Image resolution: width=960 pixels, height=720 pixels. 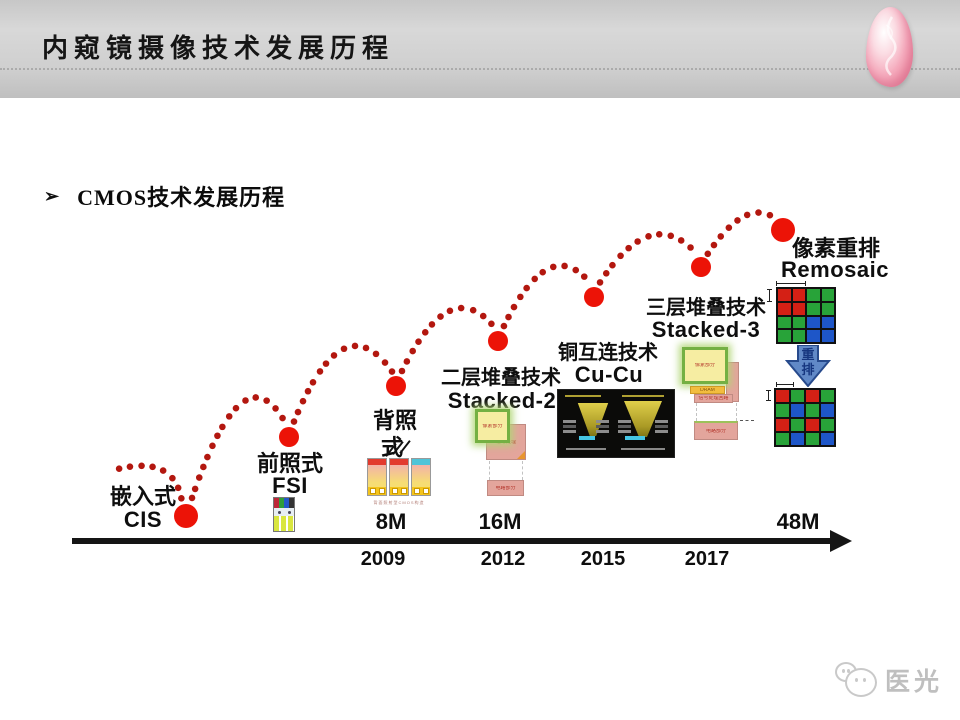 What do you see at coordinates (143, 519) in the screenshot?
I see `milestone-label-cis-en: CIS` at bounding box center [143, 519].